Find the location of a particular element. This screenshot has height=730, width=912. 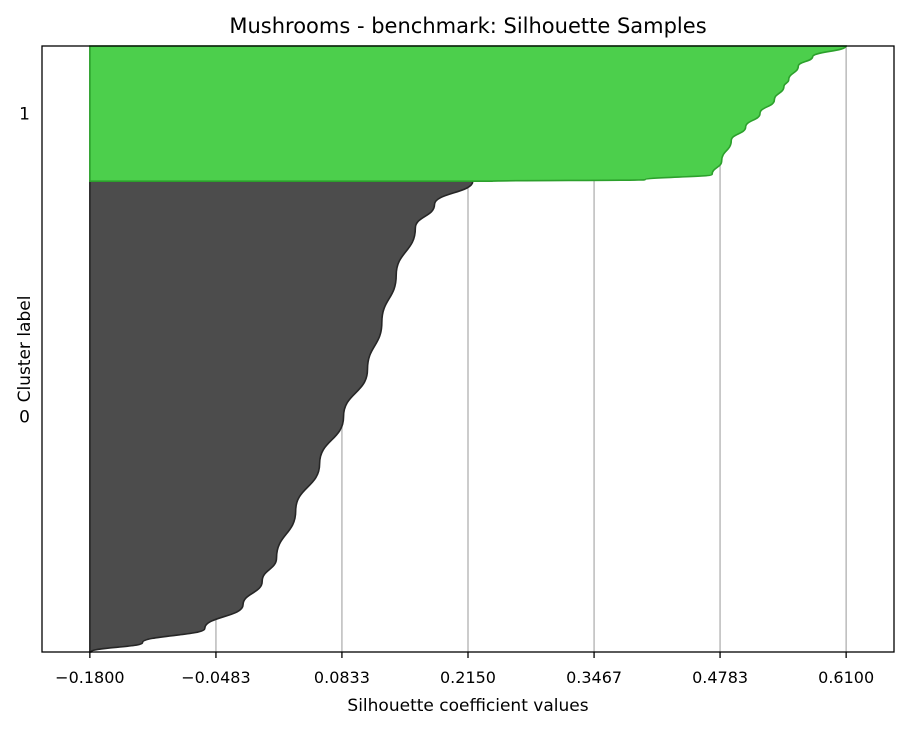

x-tick-label: 0.4783 is located at coordinates (720, 677).